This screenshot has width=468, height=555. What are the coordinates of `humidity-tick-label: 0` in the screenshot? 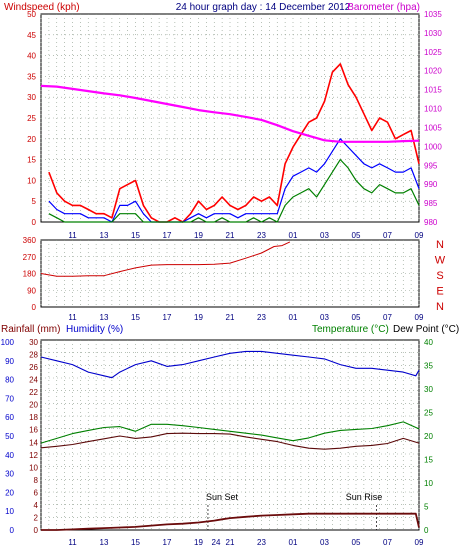 It's located at (12, 530).